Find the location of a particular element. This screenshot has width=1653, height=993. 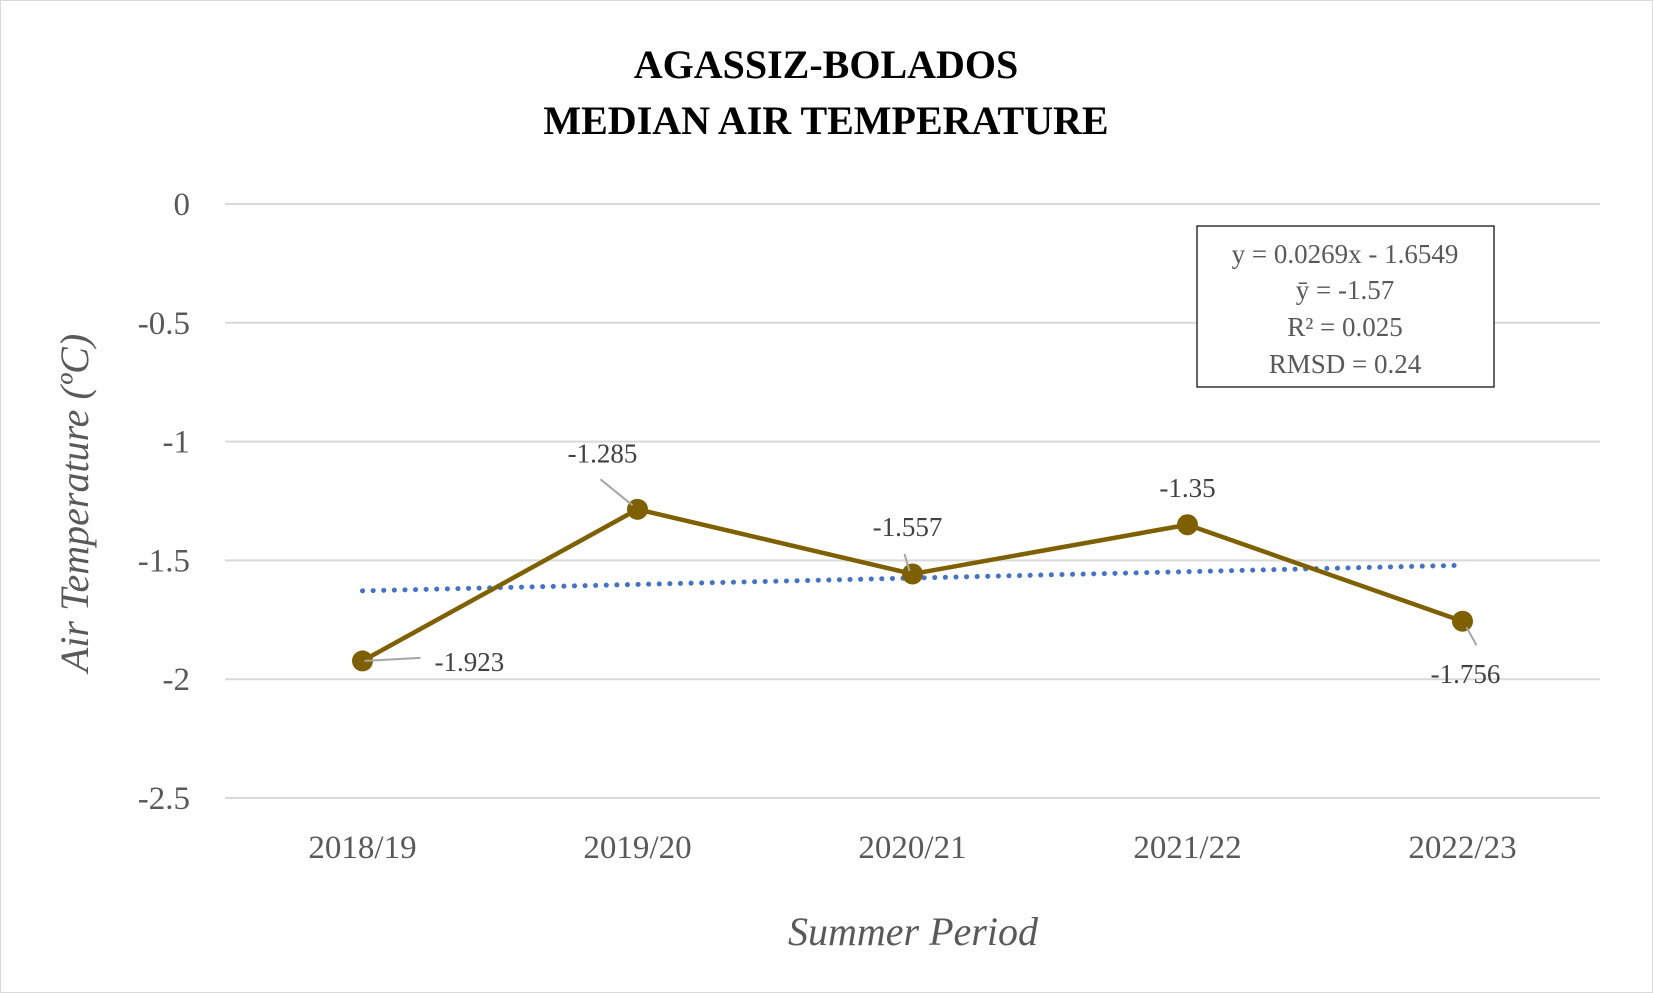

stats-equation: y = 0.0269x - 1.6549 is located at coordinates (1345, 254).